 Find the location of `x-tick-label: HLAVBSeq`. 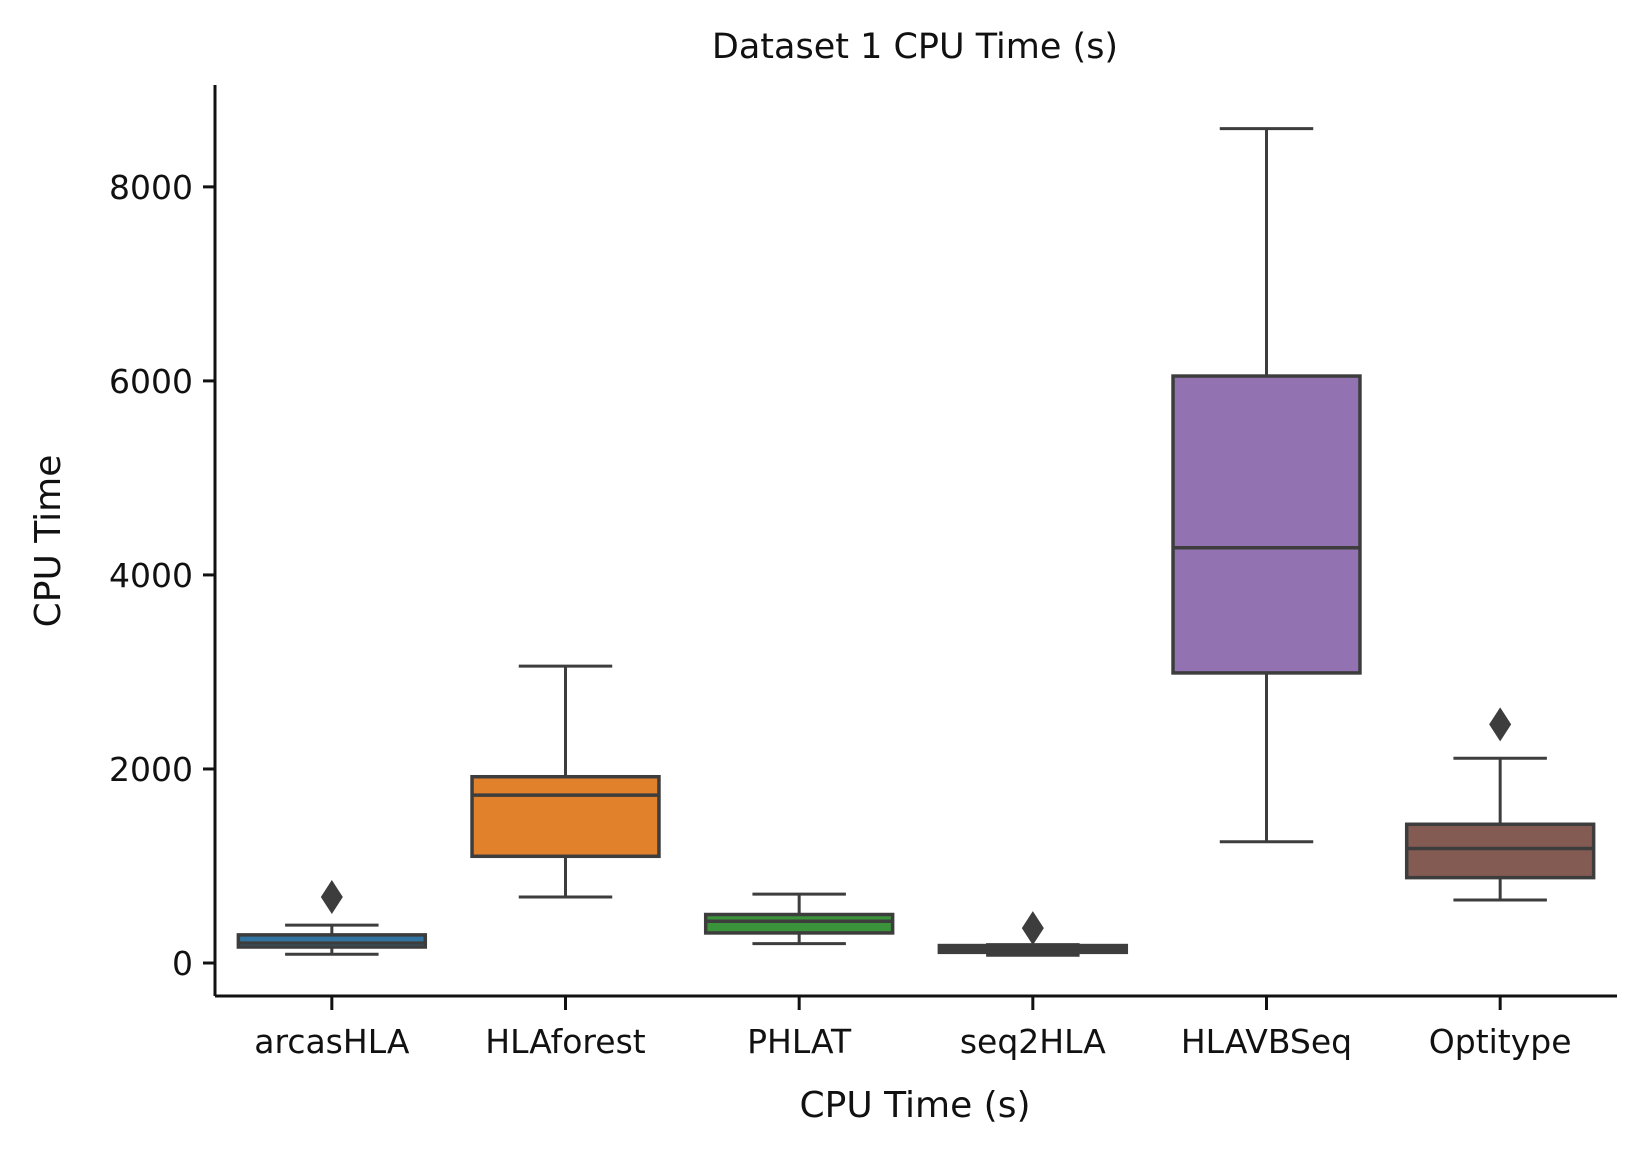

x-tick-label: HLAVBSeq is located at coordinates (1266, 1041).